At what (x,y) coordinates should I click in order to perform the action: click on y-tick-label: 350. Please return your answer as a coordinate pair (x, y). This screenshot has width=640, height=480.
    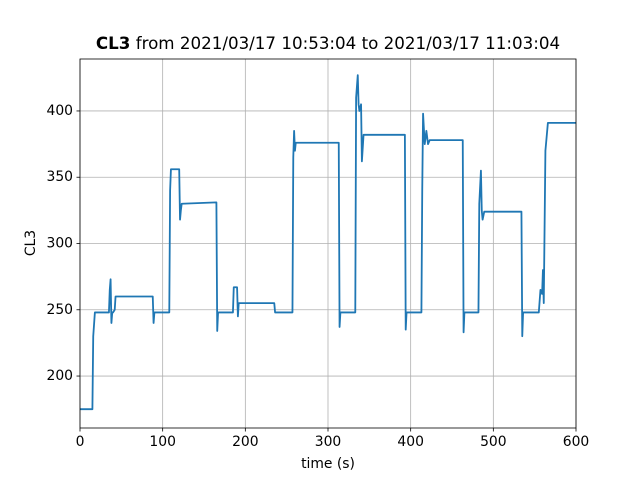
    Looking at the image, I should click on (59, 177).